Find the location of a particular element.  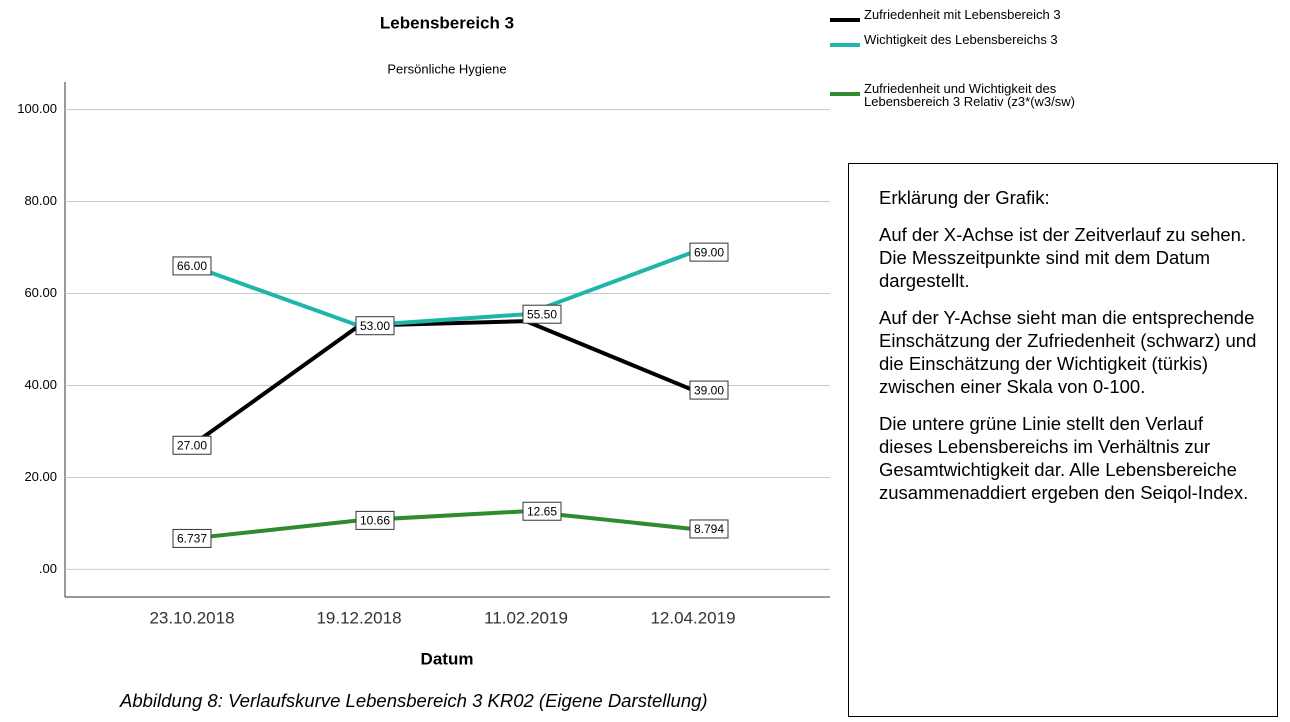

data-label: 8.794 is located at coordinates (709, 529).